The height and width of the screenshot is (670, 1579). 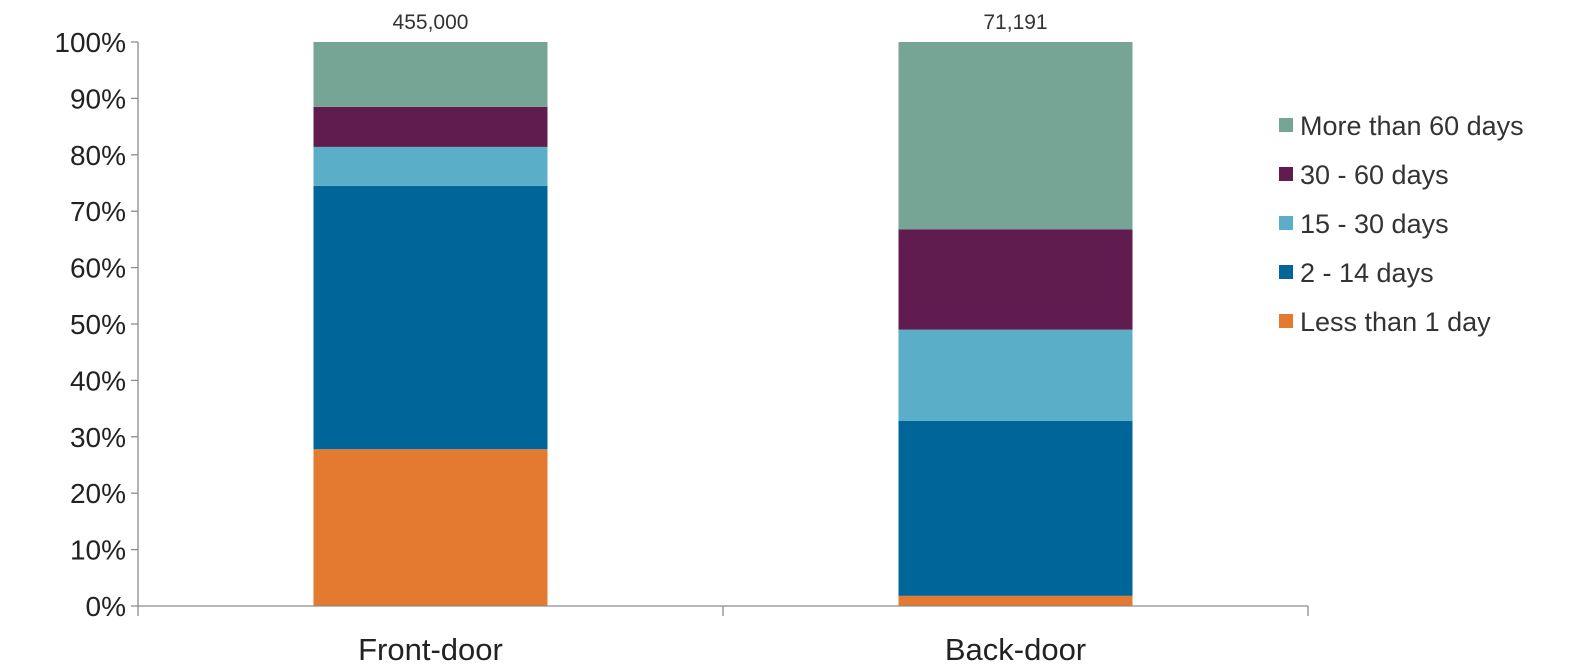 What do you see at coordinates (98, 211) in the screenshot?
I see `y-tick-label: 70%` at bounding box center [98, 211].